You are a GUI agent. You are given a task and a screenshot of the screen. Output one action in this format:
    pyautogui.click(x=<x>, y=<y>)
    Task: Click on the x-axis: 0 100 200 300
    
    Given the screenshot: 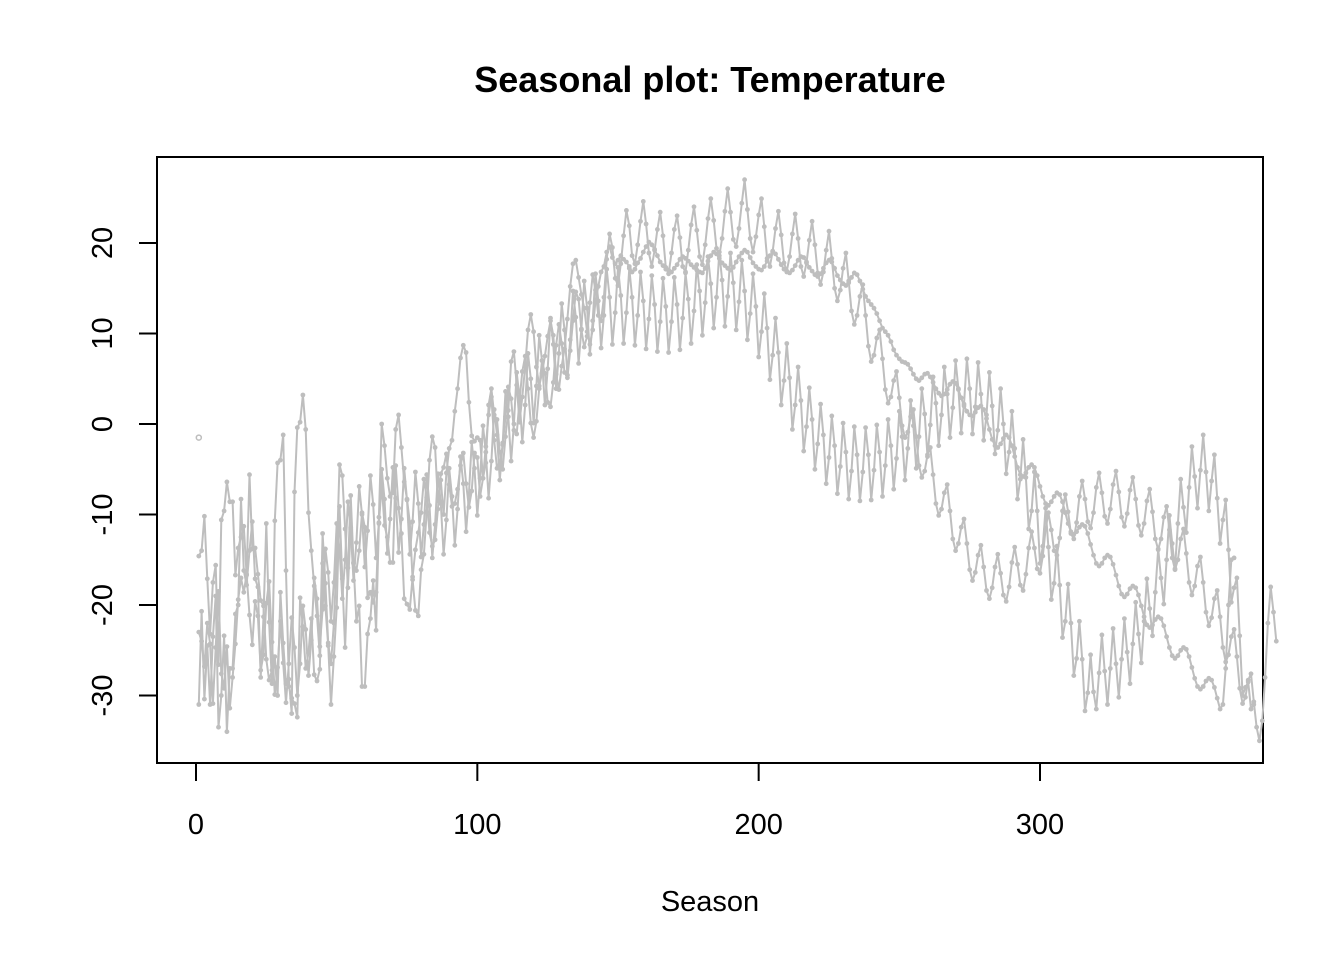 What is the action you would take?
    pyautogui.click(x=626, y=801)
    